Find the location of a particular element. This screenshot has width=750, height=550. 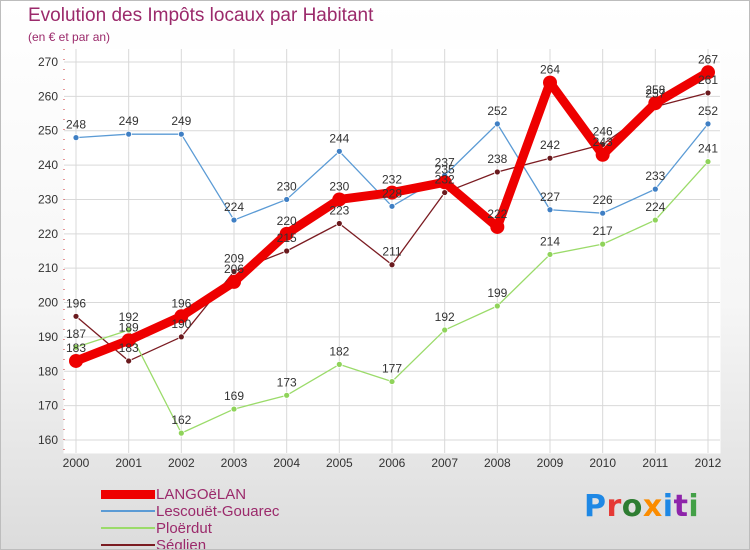

legend-label: Ploërdut is located at coordinates (184, 528).